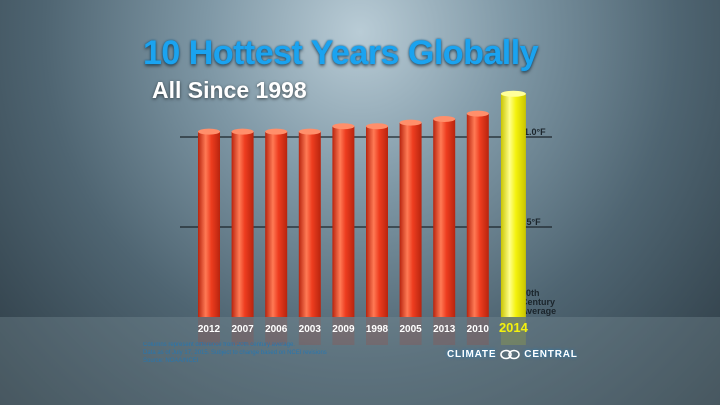 This screenshot has width=720, height=405. What do you see at coordinates (472, 354) in the screenshot?
I see `logo-text-left: CLIMATE` at bounding box center [472, 354].